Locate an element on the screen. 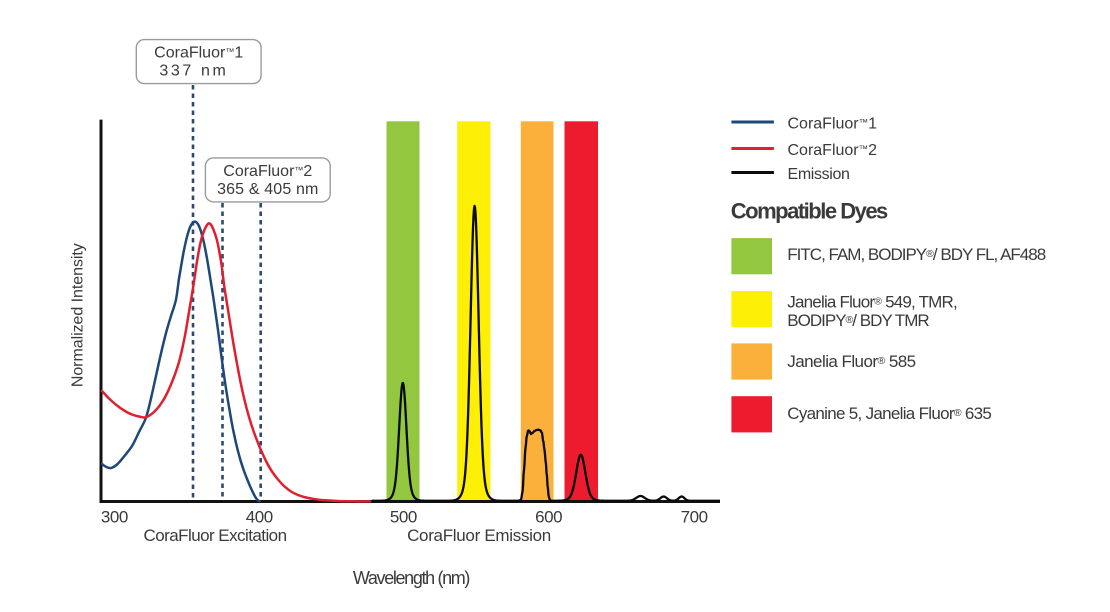 This screenshot has height=612, width=1110. svg-text: Janelia Fluor® 549, TMR, is located at coordinates (872, 301).